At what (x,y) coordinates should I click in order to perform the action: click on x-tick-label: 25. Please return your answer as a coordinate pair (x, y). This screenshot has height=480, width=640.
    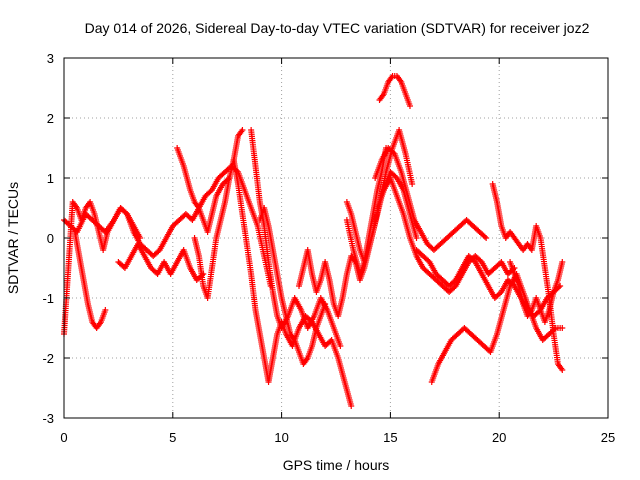
    Looking at the image, I should click on (608, 437).